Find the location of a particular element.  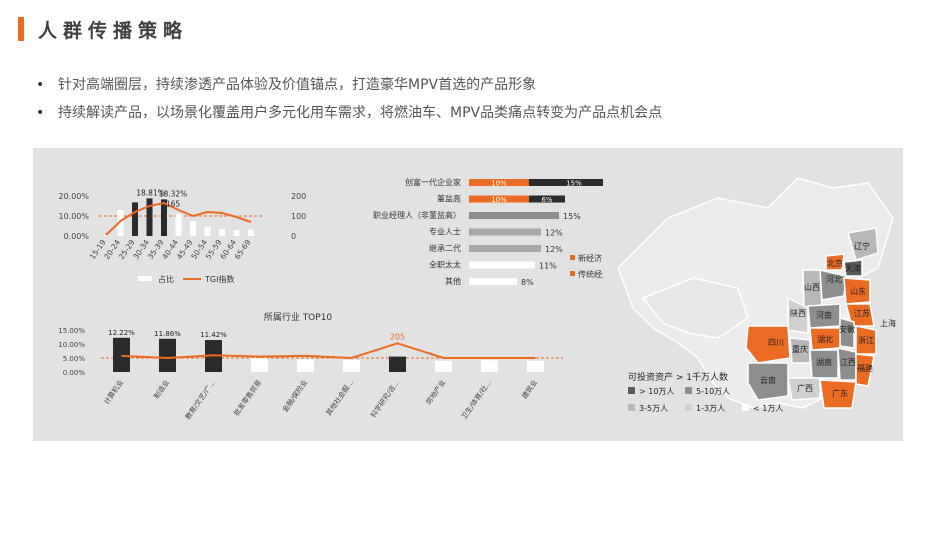

data-label: 12% is located at coordinates (554, 249).